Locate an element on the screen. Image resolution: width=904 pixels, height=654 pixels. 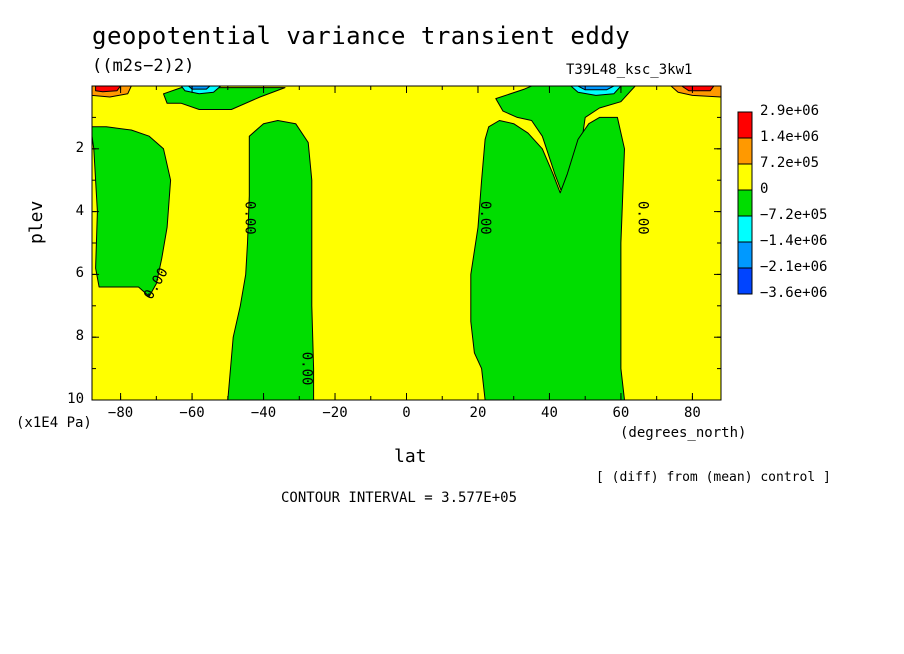
run-label: T39L48_ksc_3kw1 is located at coordinates (629, 70).